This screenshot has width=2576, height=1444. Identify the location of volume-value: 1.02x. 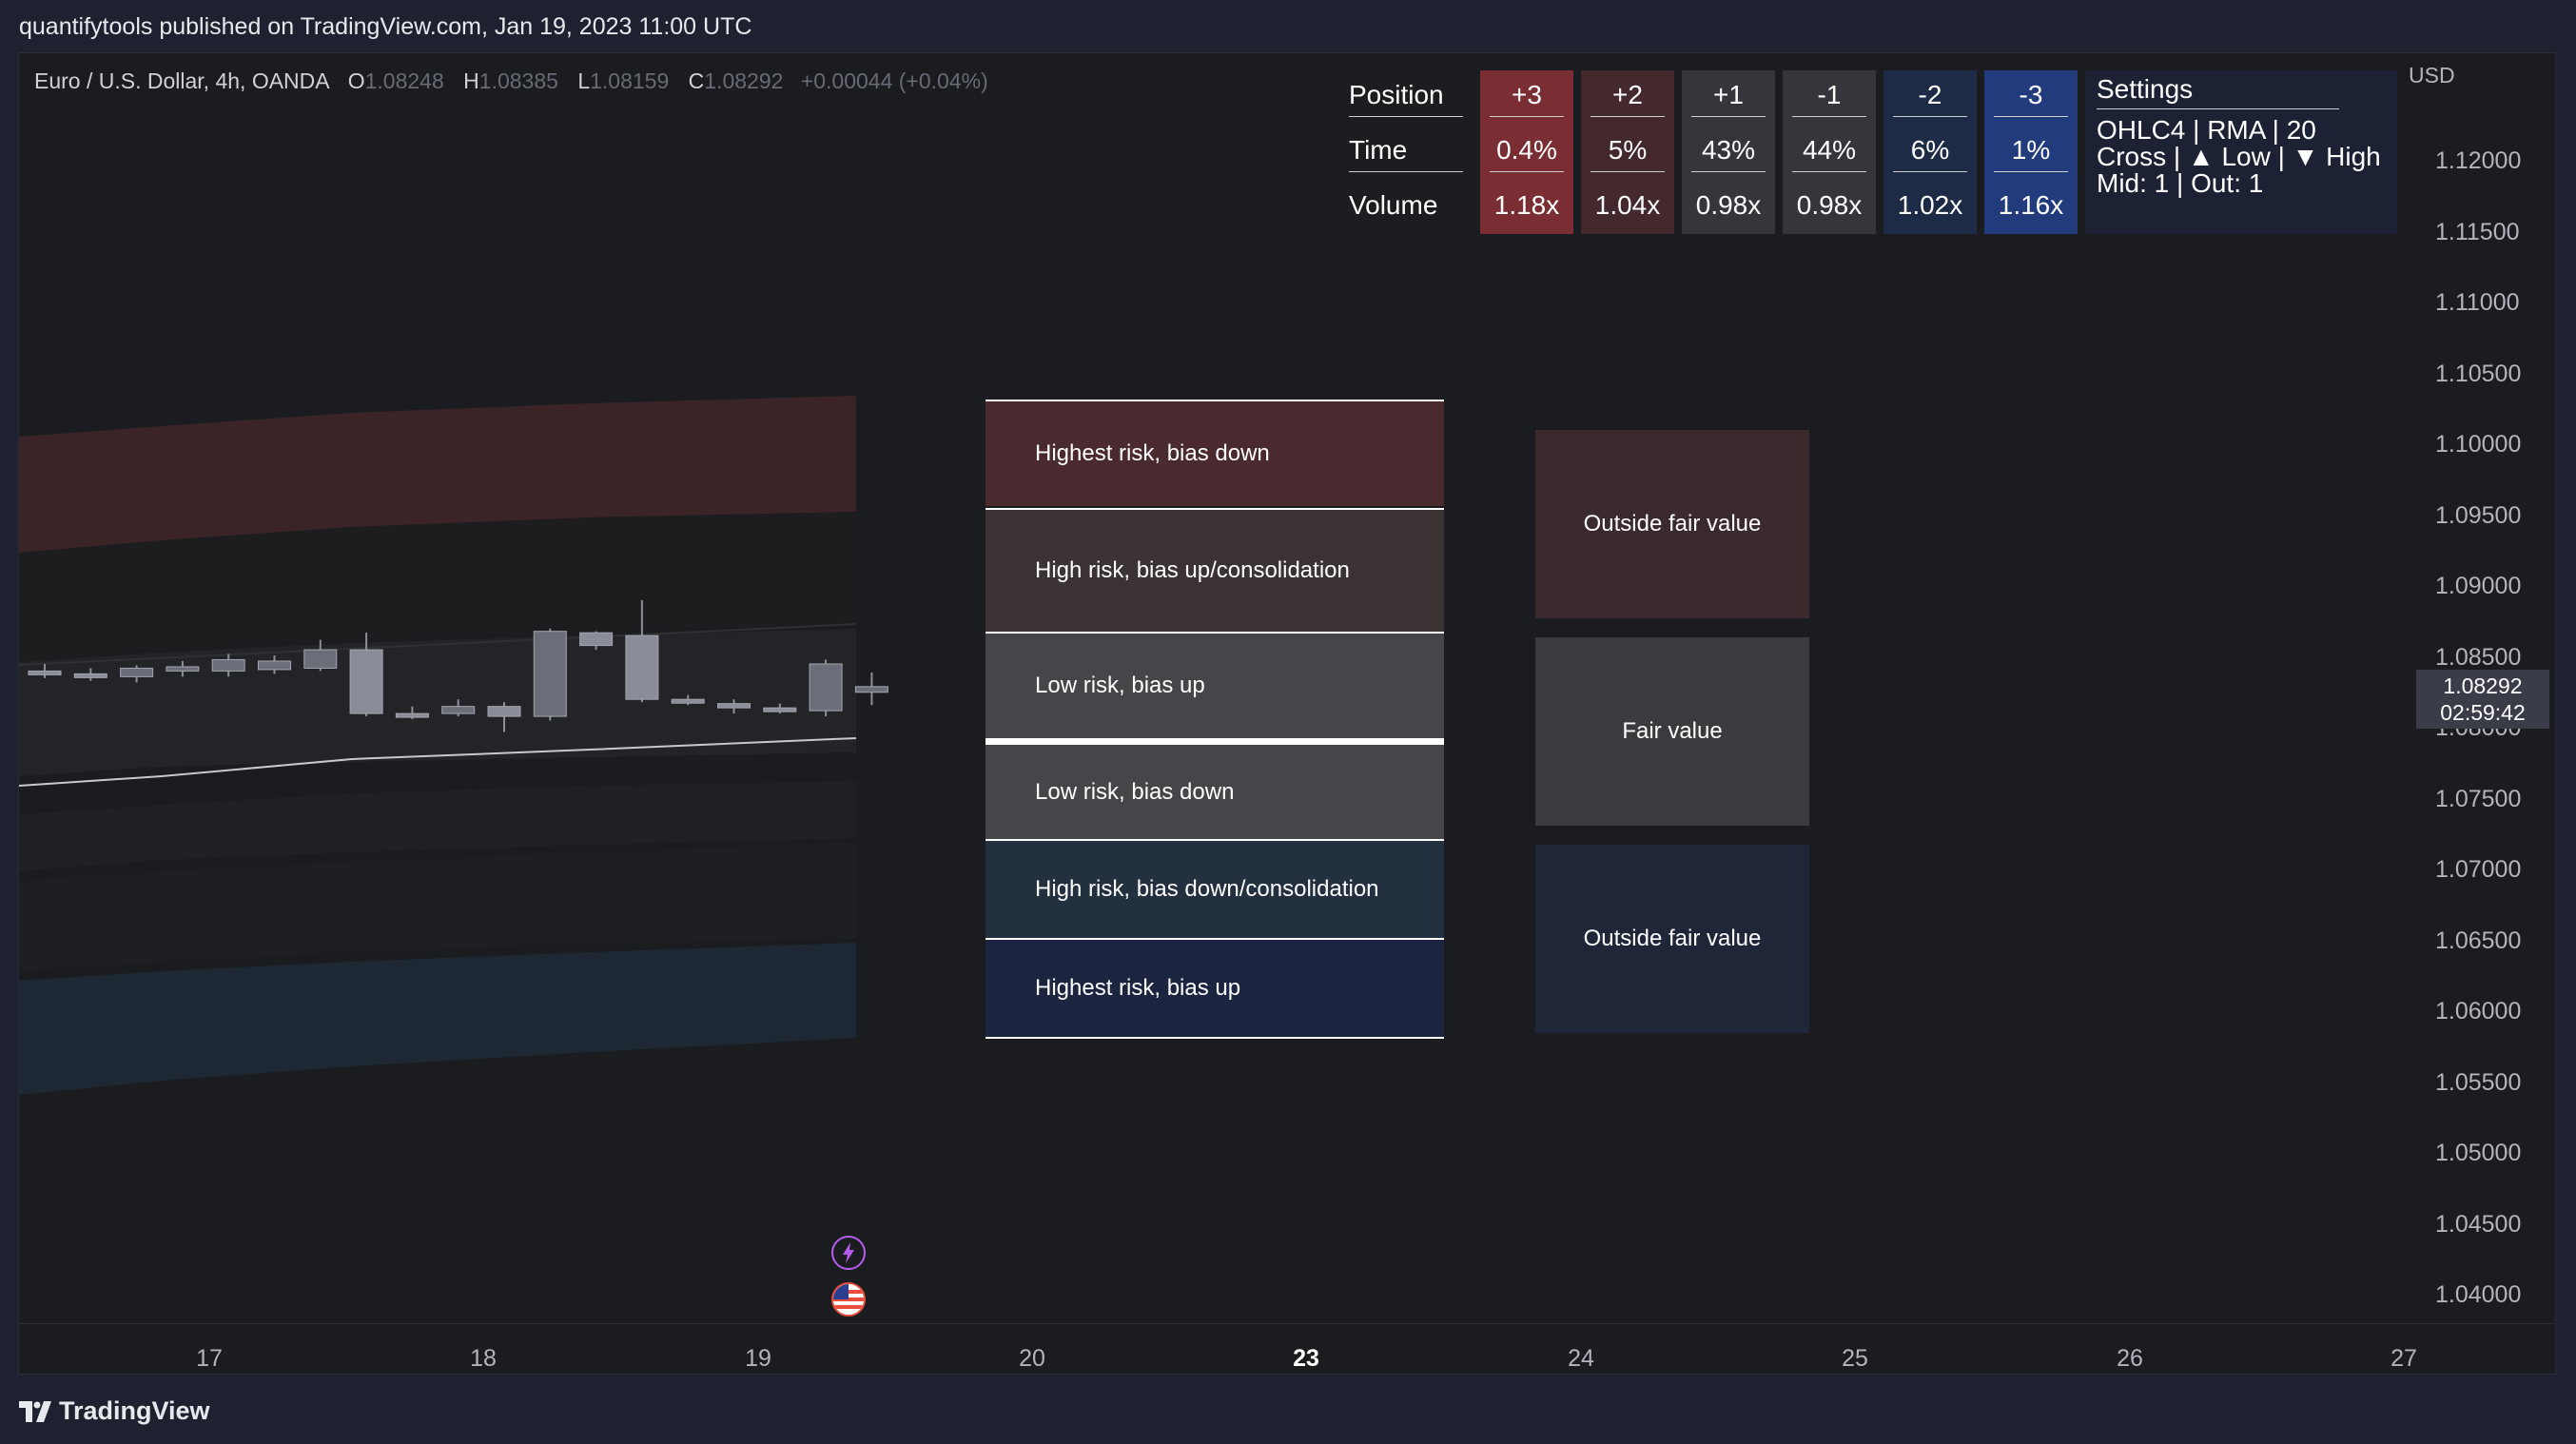
(1930, 205).